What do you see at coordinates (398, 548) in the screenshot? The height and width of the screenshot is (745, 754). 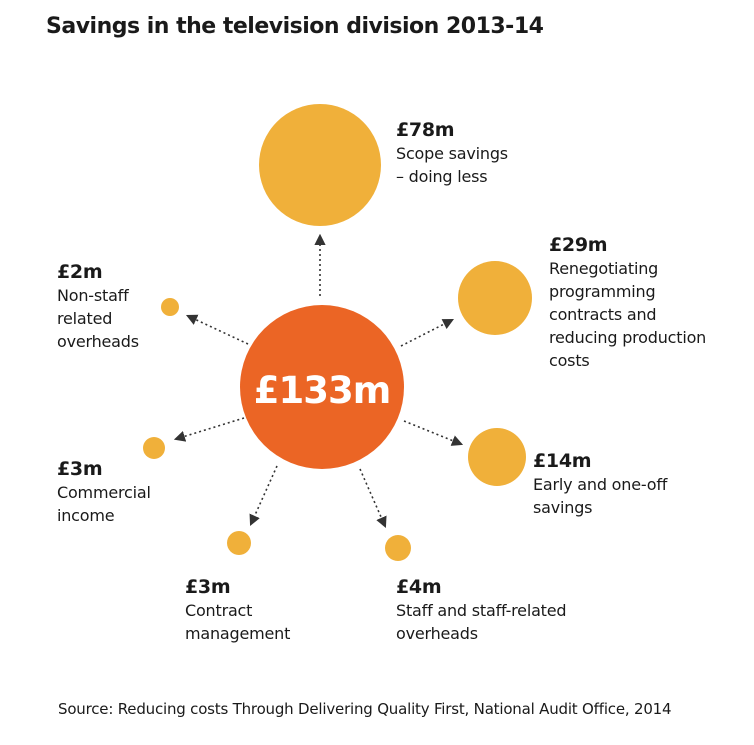 I see `bubble-staff-overheads` at bounding box center [398, 548].